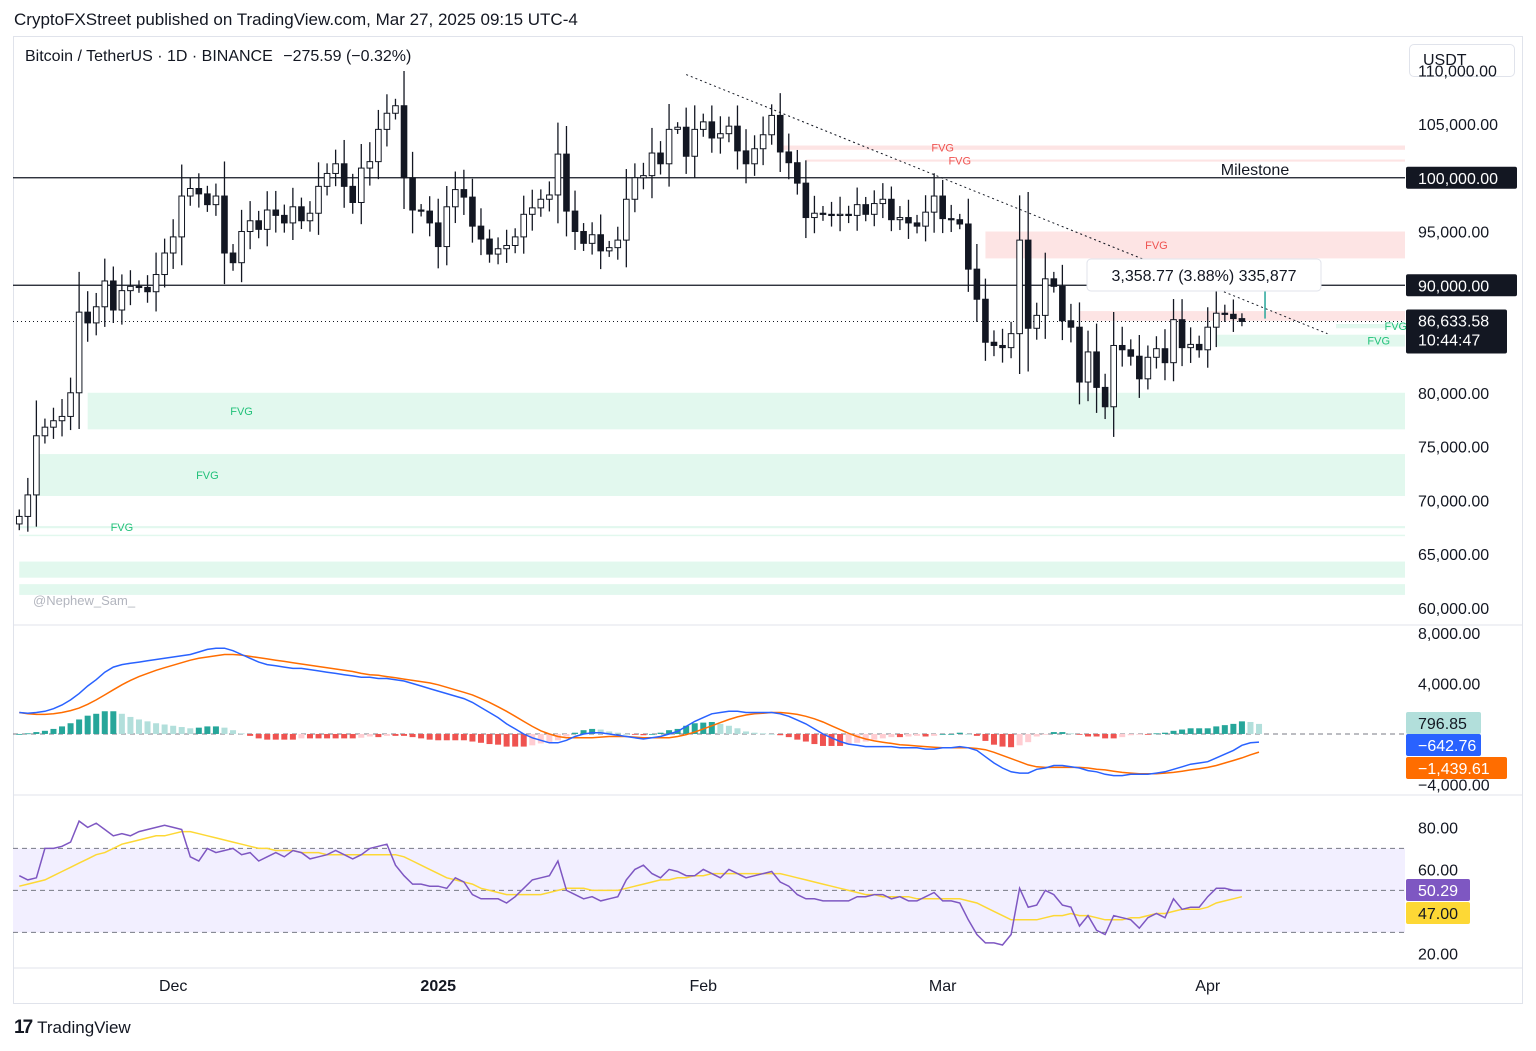 Image resolution: width=1536 pixels, height=1051 pixels. I want to click on macd-pane, so click(709, 712).